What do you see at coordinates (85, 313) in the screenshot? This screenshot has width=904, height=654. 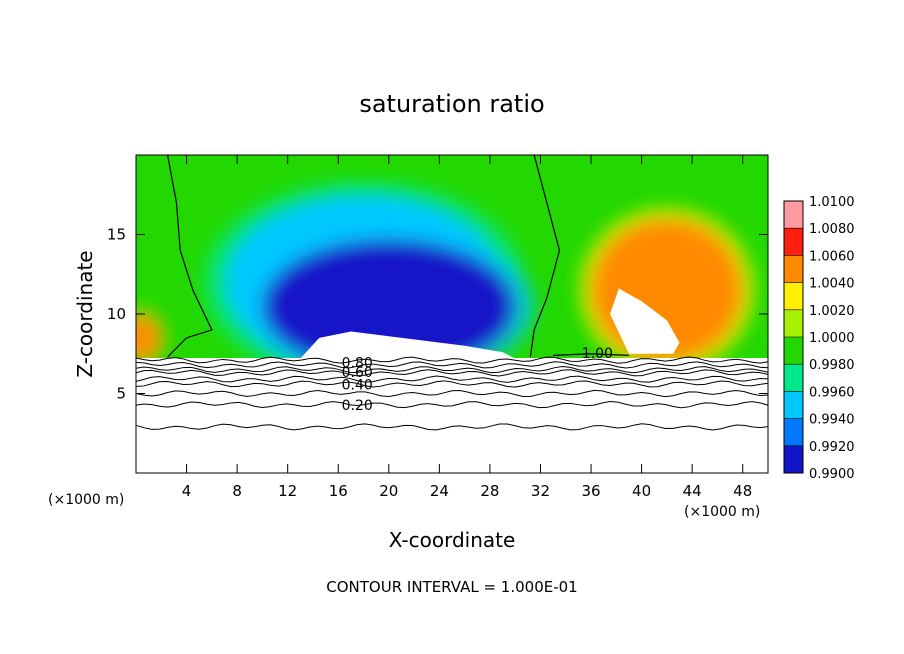 I see `y-axis-title: Z-coordinate` at bounding box center [85, 313].